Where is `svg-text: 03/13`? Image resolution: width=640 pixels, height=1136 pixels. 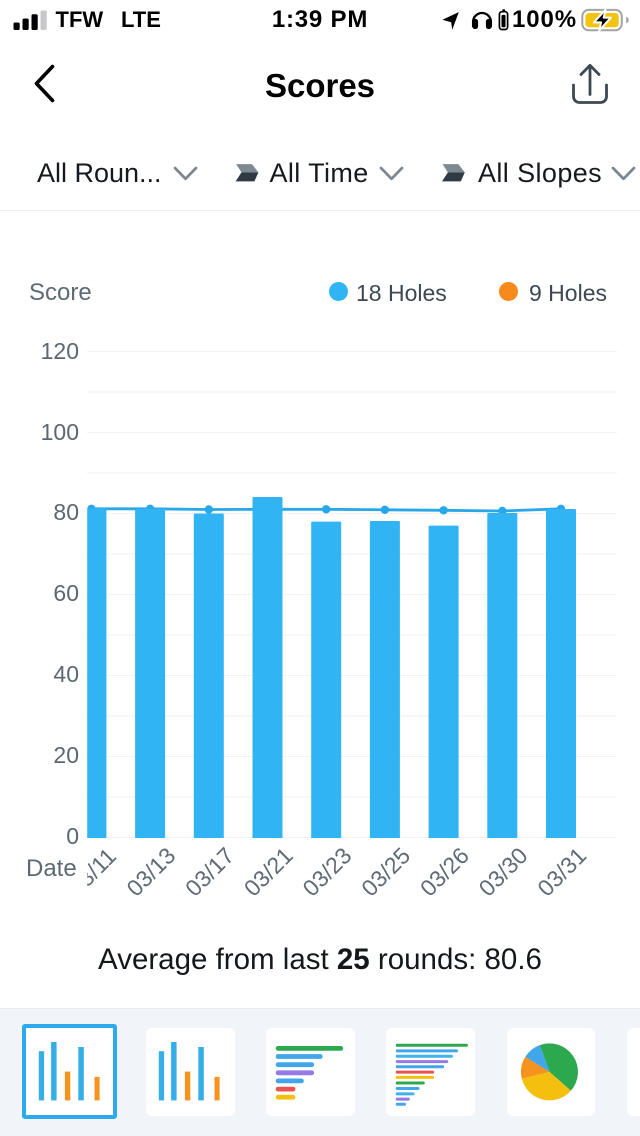 svg-text: 03/13 is located at coordinates (150, 871).